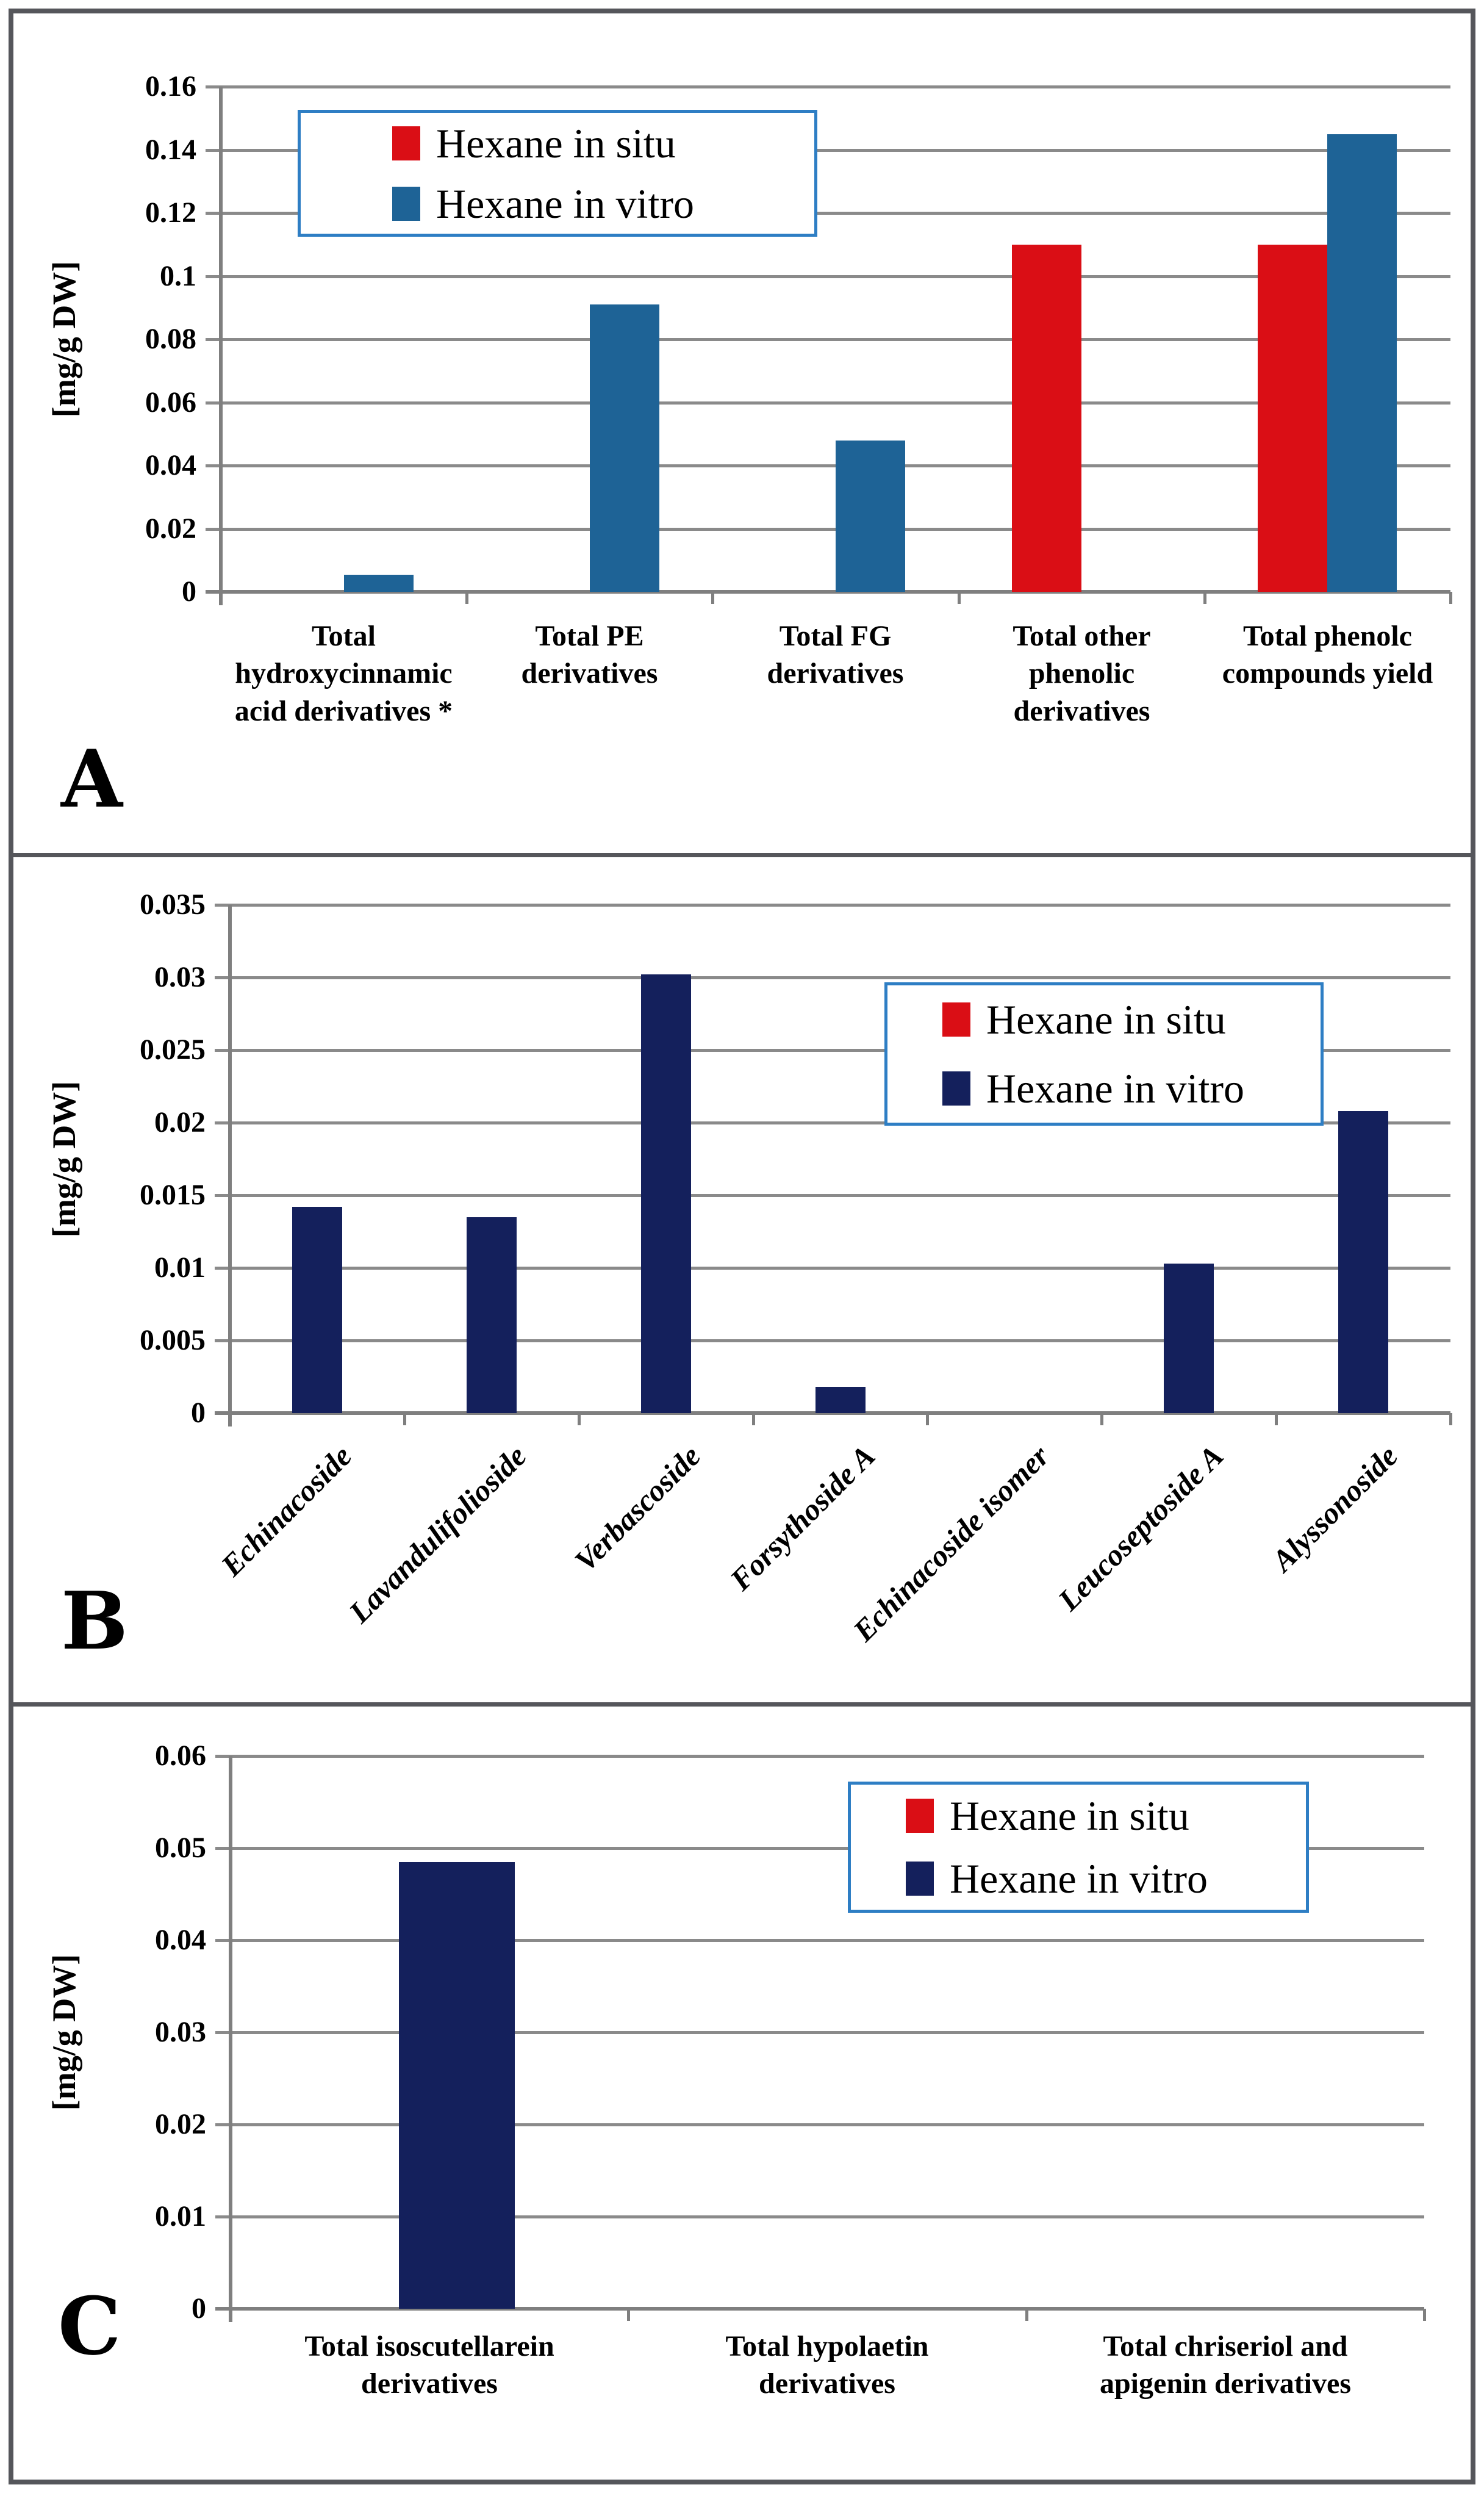  I want to click on y-tick-label: 0.025, so click(173, 1050).